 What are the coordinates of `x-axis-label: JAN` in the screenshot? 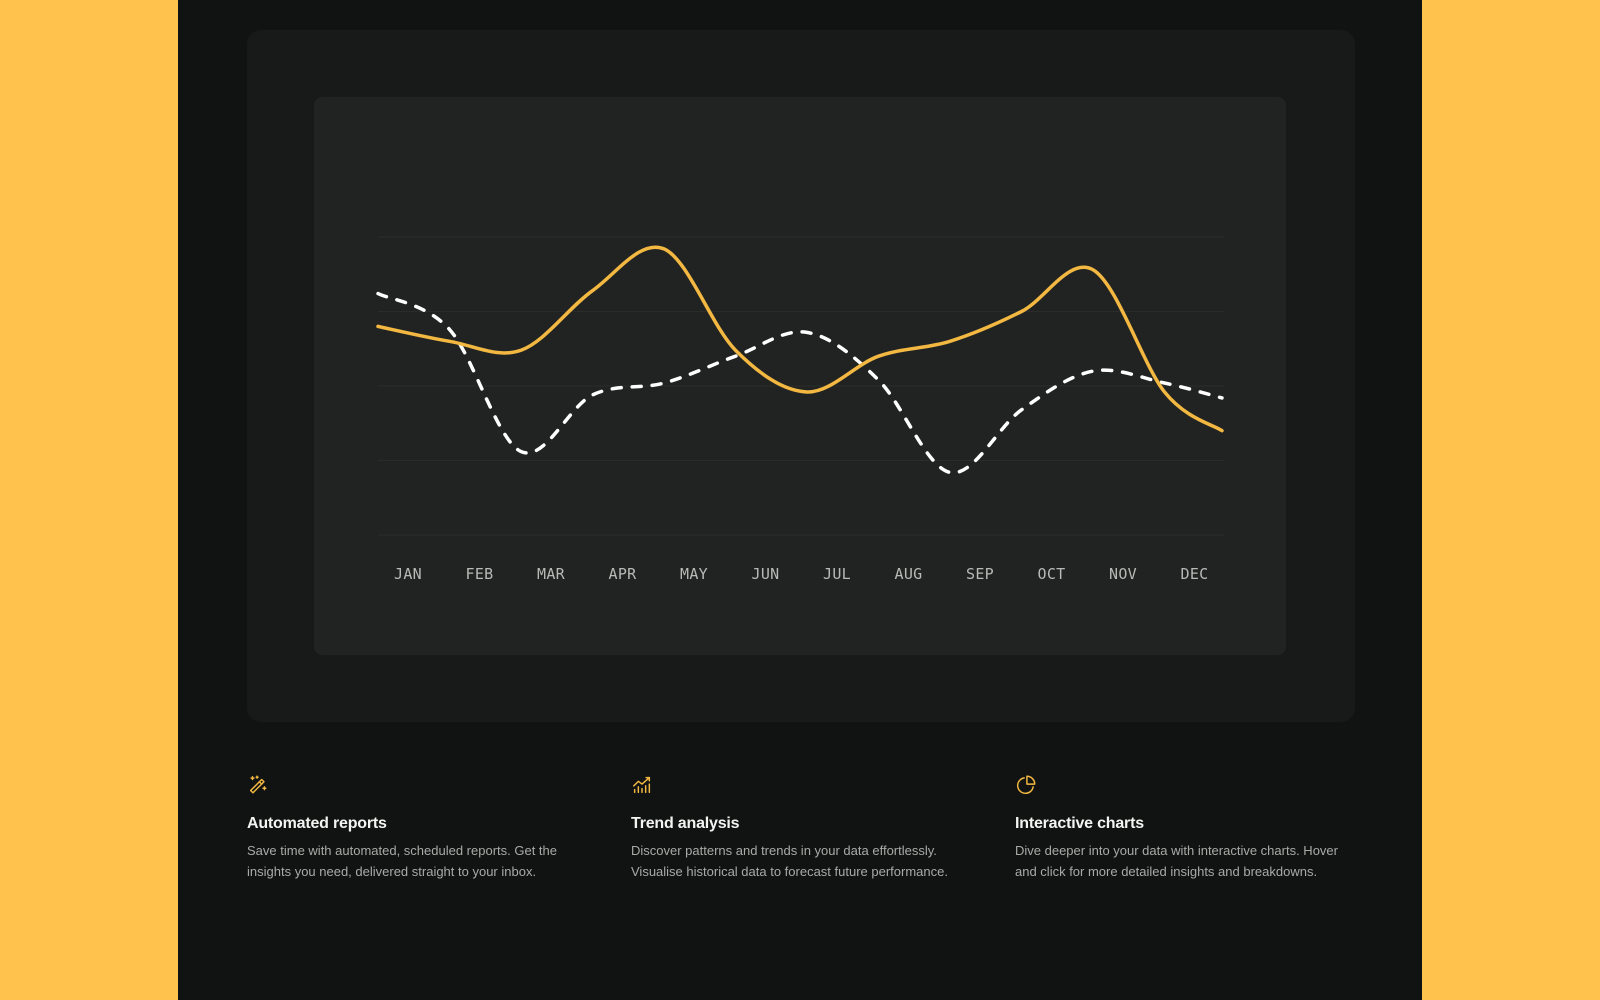 It's located at (408, 574).